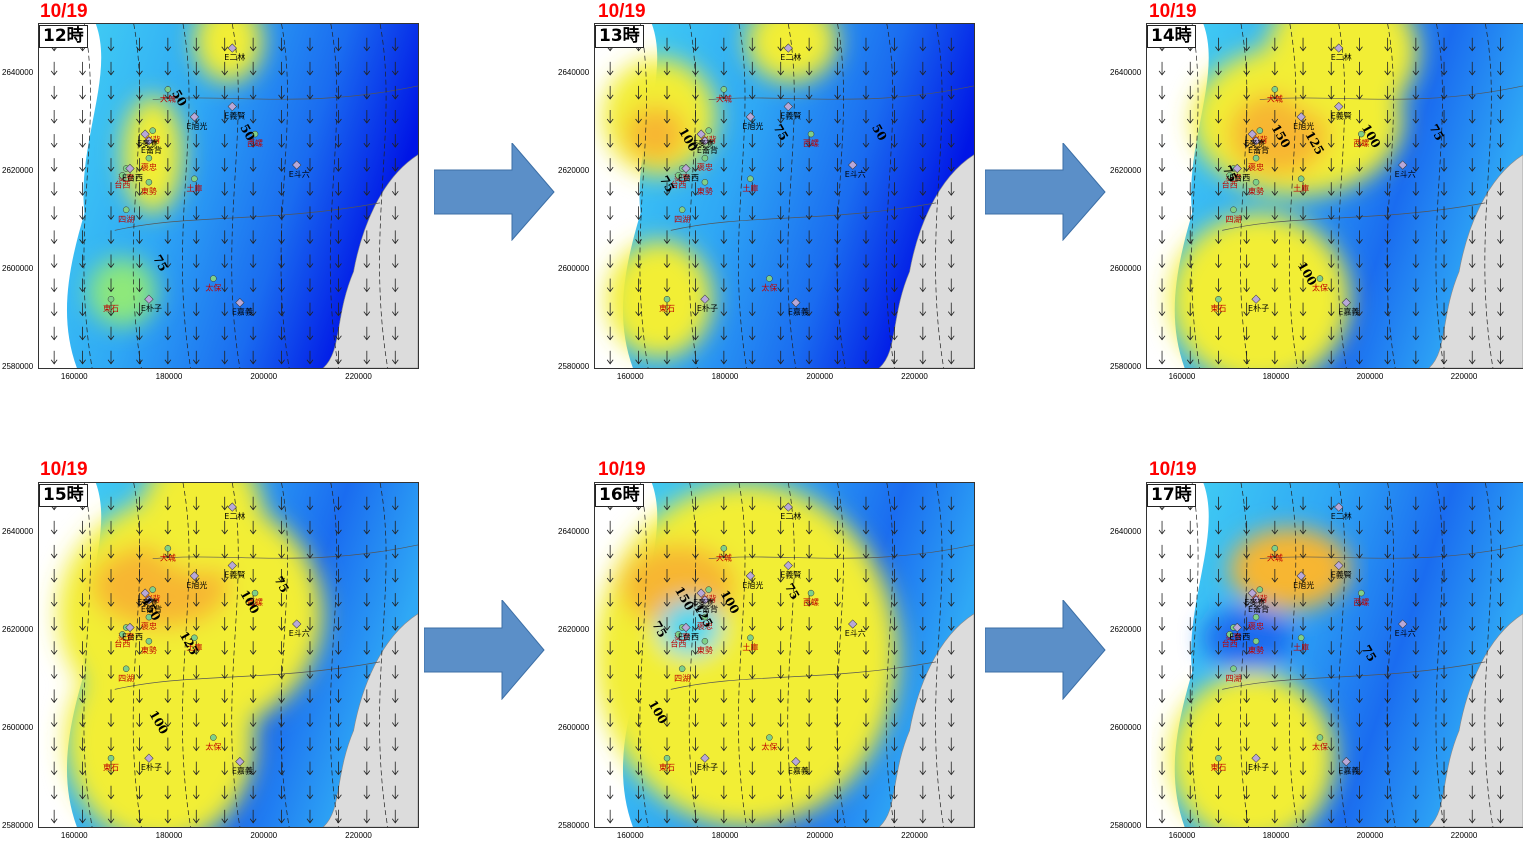  I want to click on station-label: 麥寮, so click(126, 636).